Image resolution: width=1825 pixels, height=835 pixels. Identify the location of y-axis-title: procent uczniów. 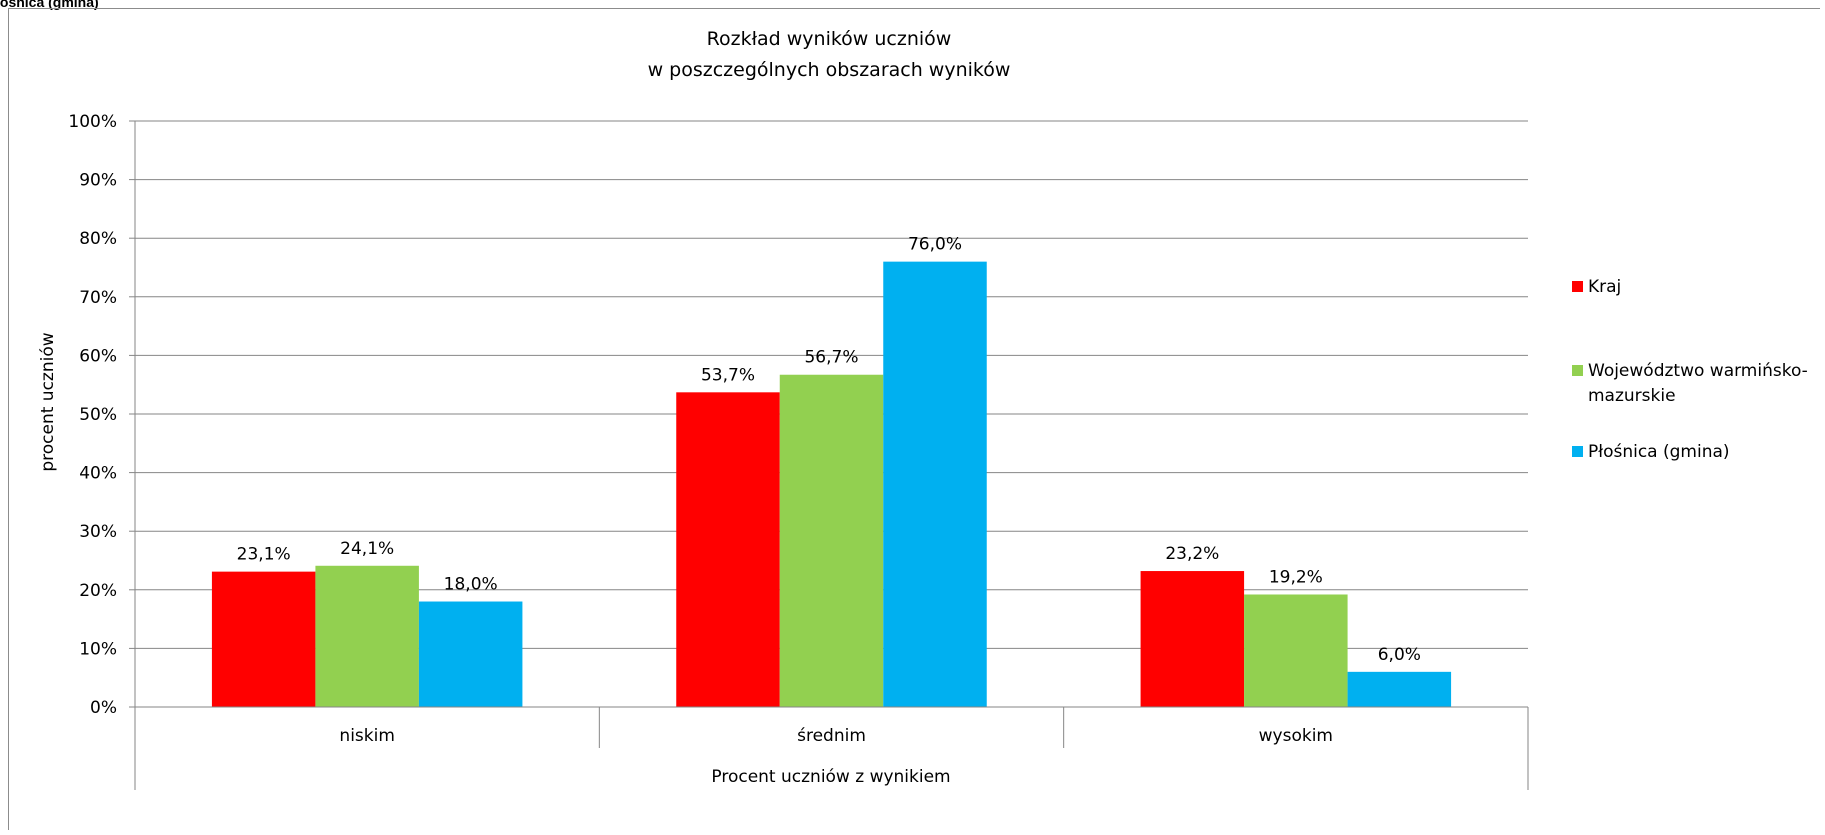
(48, 401).